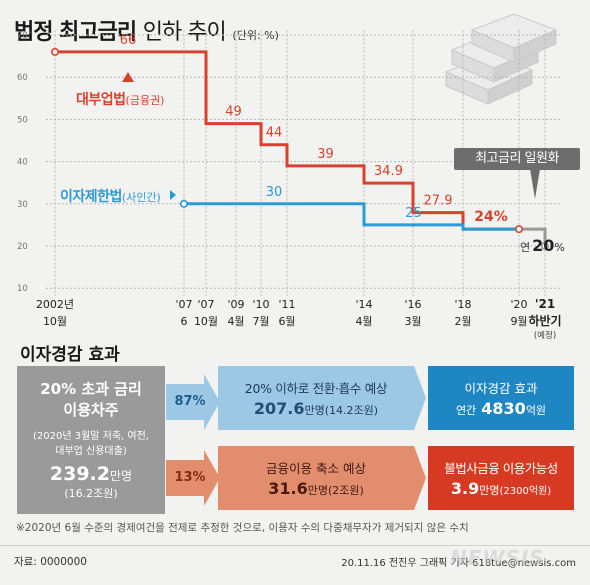 This screenshot has height=585, width=590. What do you see at coordinates (559, 247) in the screenshot?
I see `end-value-unit: %` at bounding box center [559, 247].